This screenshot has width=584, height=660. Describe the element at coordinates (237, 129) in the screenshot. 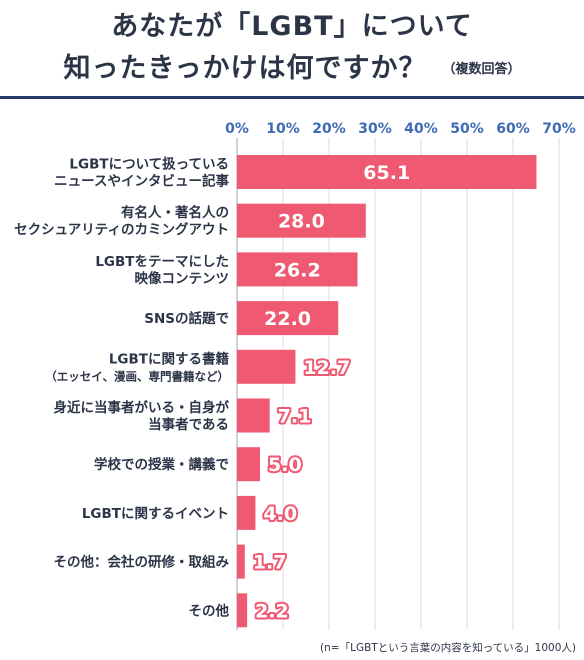

I see `x-tick-label: 0%` at that location.